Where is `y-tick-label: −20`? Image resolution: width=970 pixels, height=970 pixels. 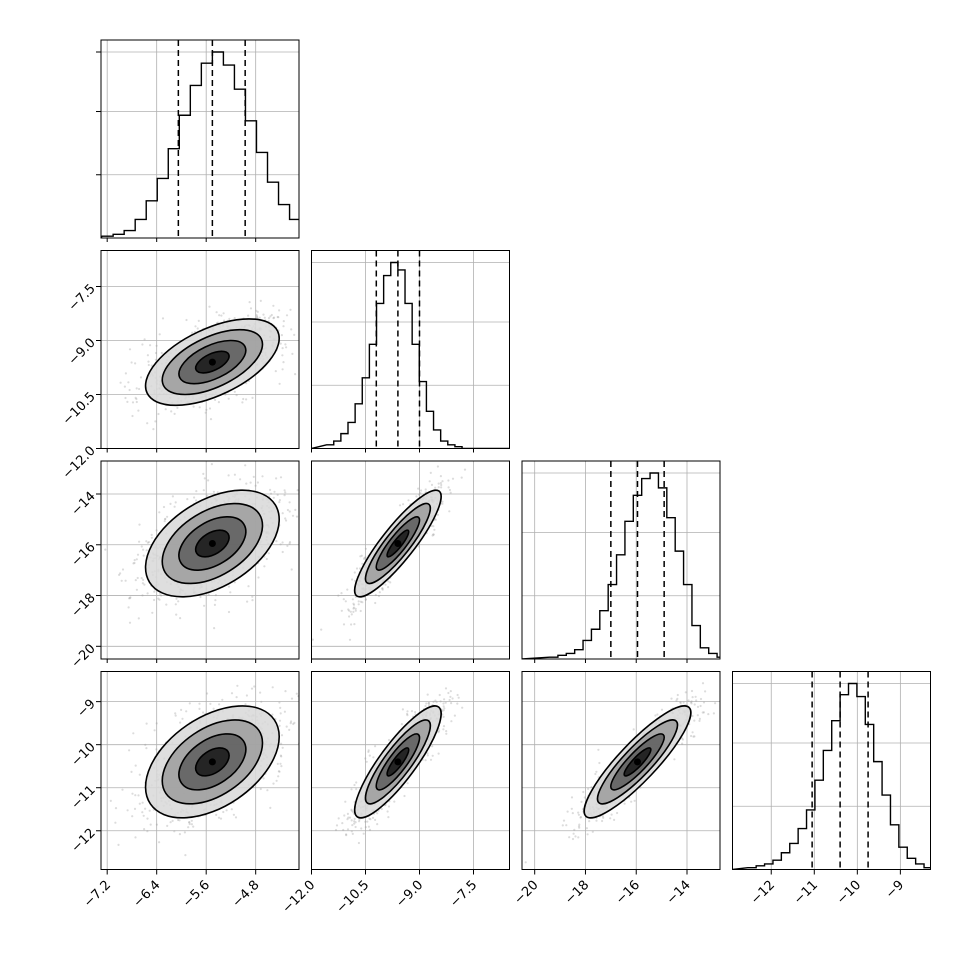
y-tick-label: −20 is located at coordinates (84, 656).